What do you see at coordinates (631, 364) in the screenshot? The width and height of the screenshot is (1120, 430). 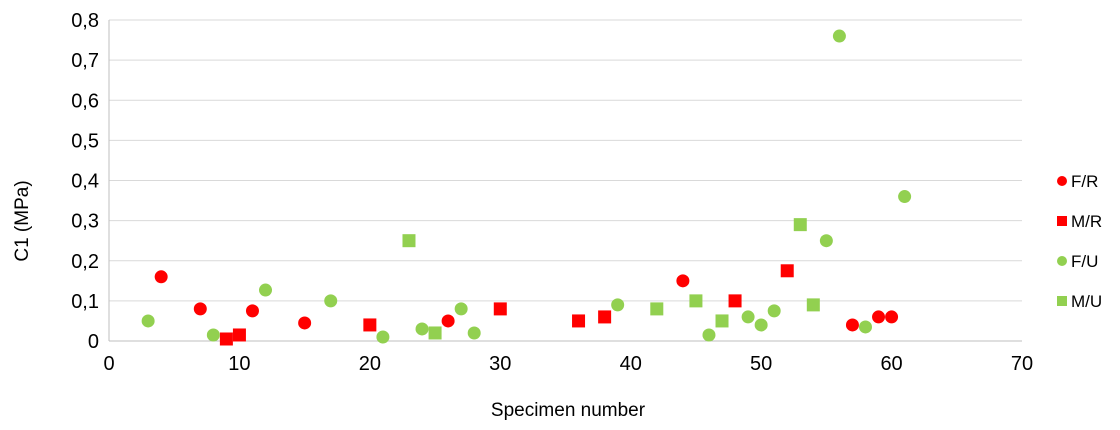 I see `x-tick-label: 40` at bounding box center [631, 364].